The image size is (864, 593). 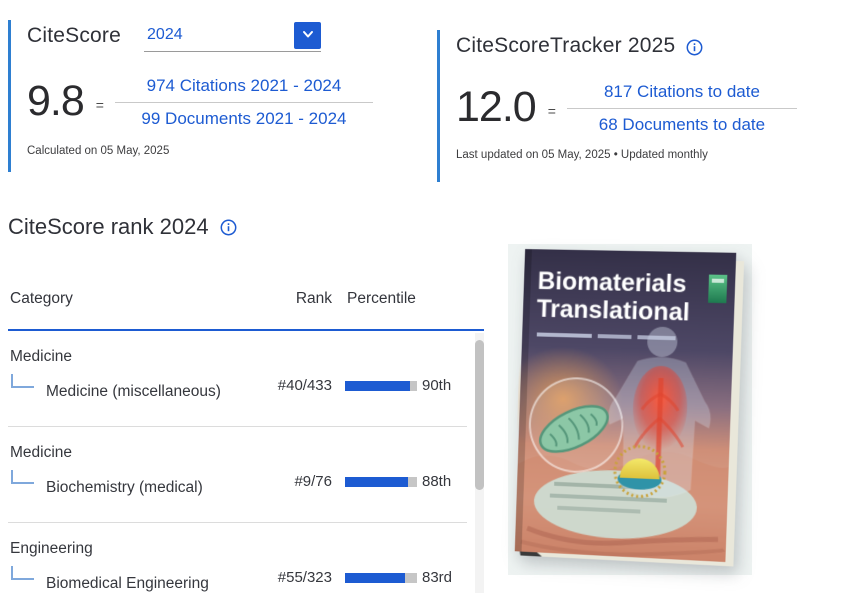 What do you see at coordinates (304, 385) in the screenshot?
I see `rank-value: #40/433` at bounding box center [304, 385].